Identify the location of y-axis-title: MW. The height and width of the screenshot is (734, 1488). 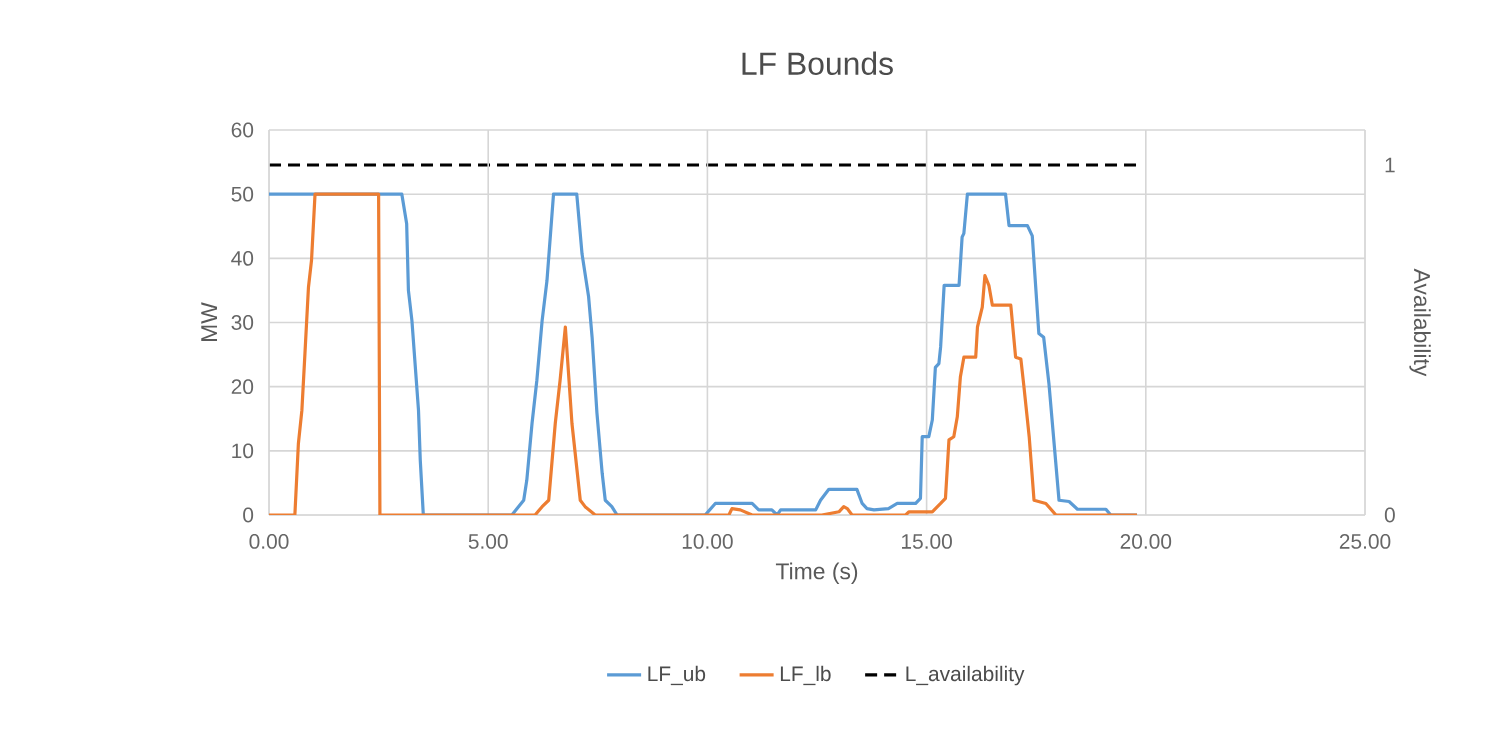
(209, 321).